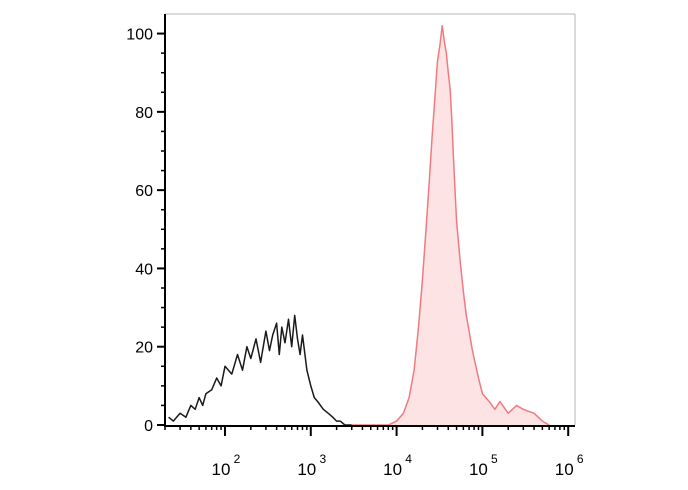 The width and height of the screenshot is (688, 490). Describe the element at coordinates (237, 459) in the screenshot. I see `x-tick-label-exponent: 2` at that location.